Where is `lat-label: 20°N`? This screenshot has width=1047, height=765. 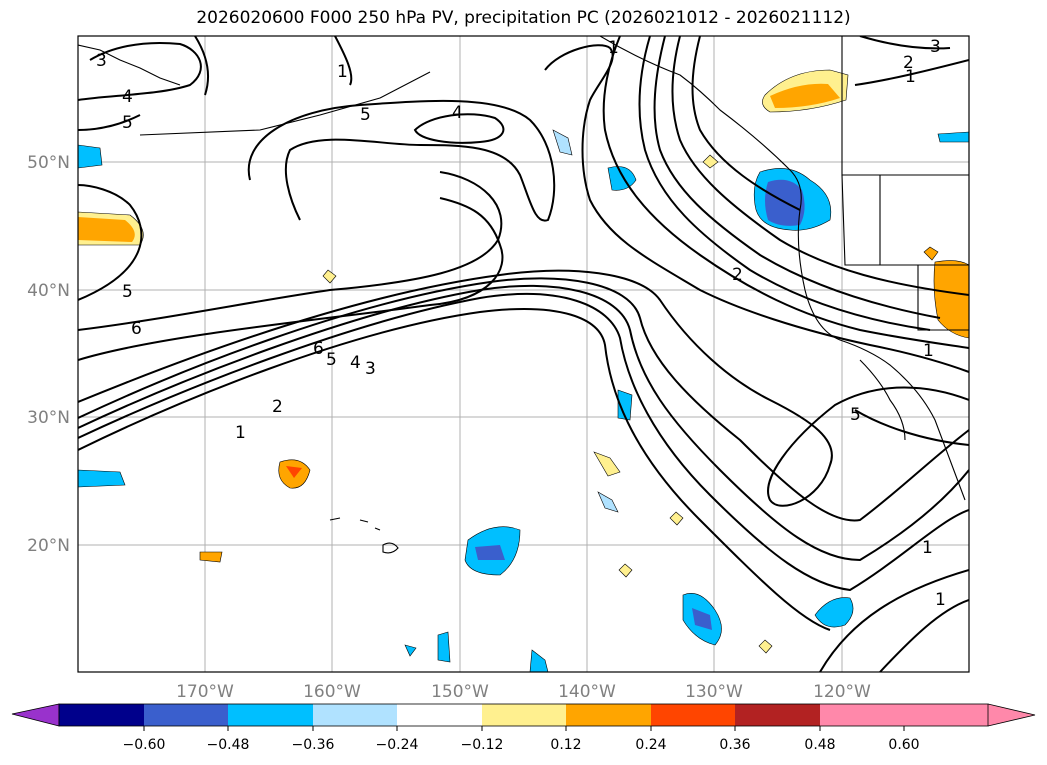
lat-label: 20°N is located at coordinates (48, 546).